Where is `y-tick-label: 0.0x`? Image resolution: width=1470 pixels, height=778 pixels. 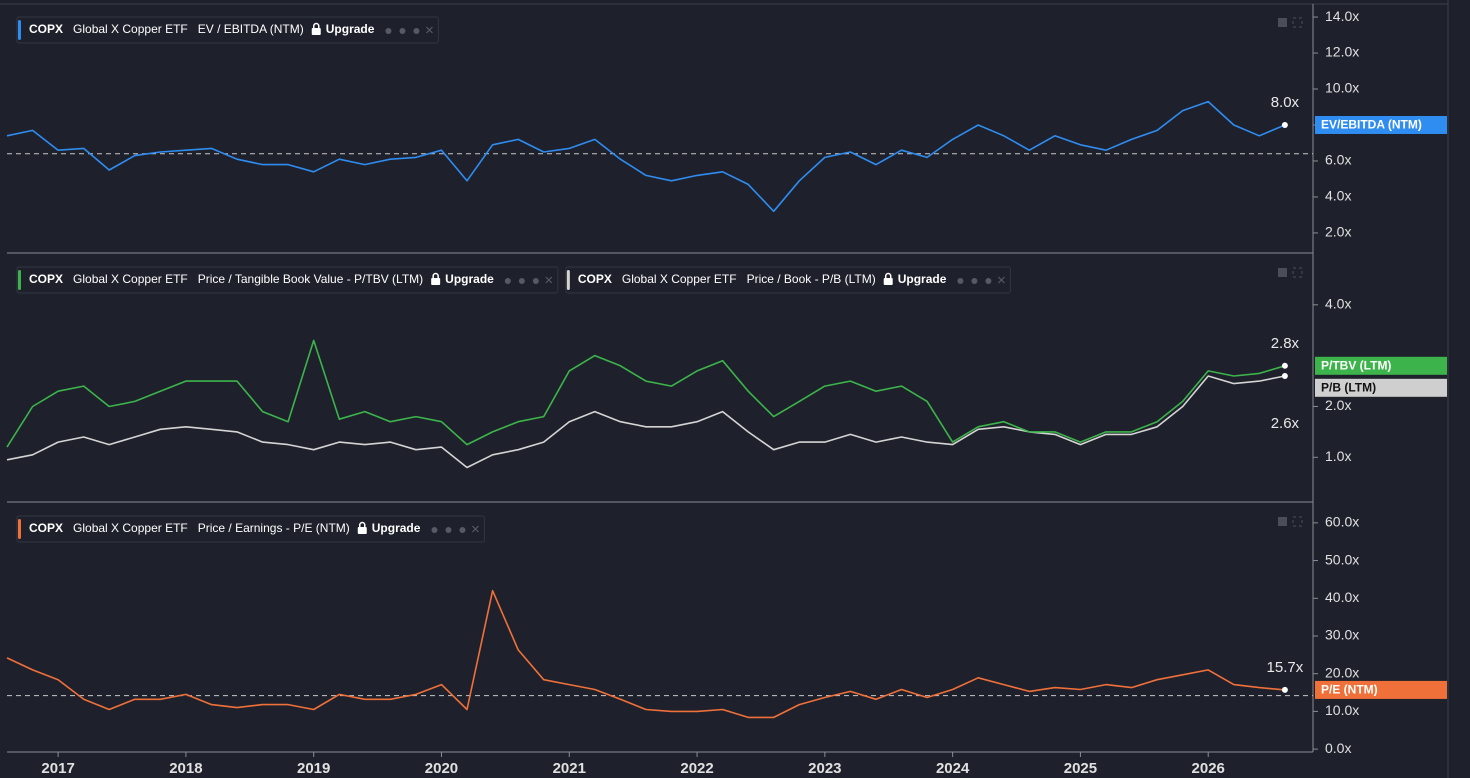 y-tick-label: 0.0x is located at coordinates (1338, 748).